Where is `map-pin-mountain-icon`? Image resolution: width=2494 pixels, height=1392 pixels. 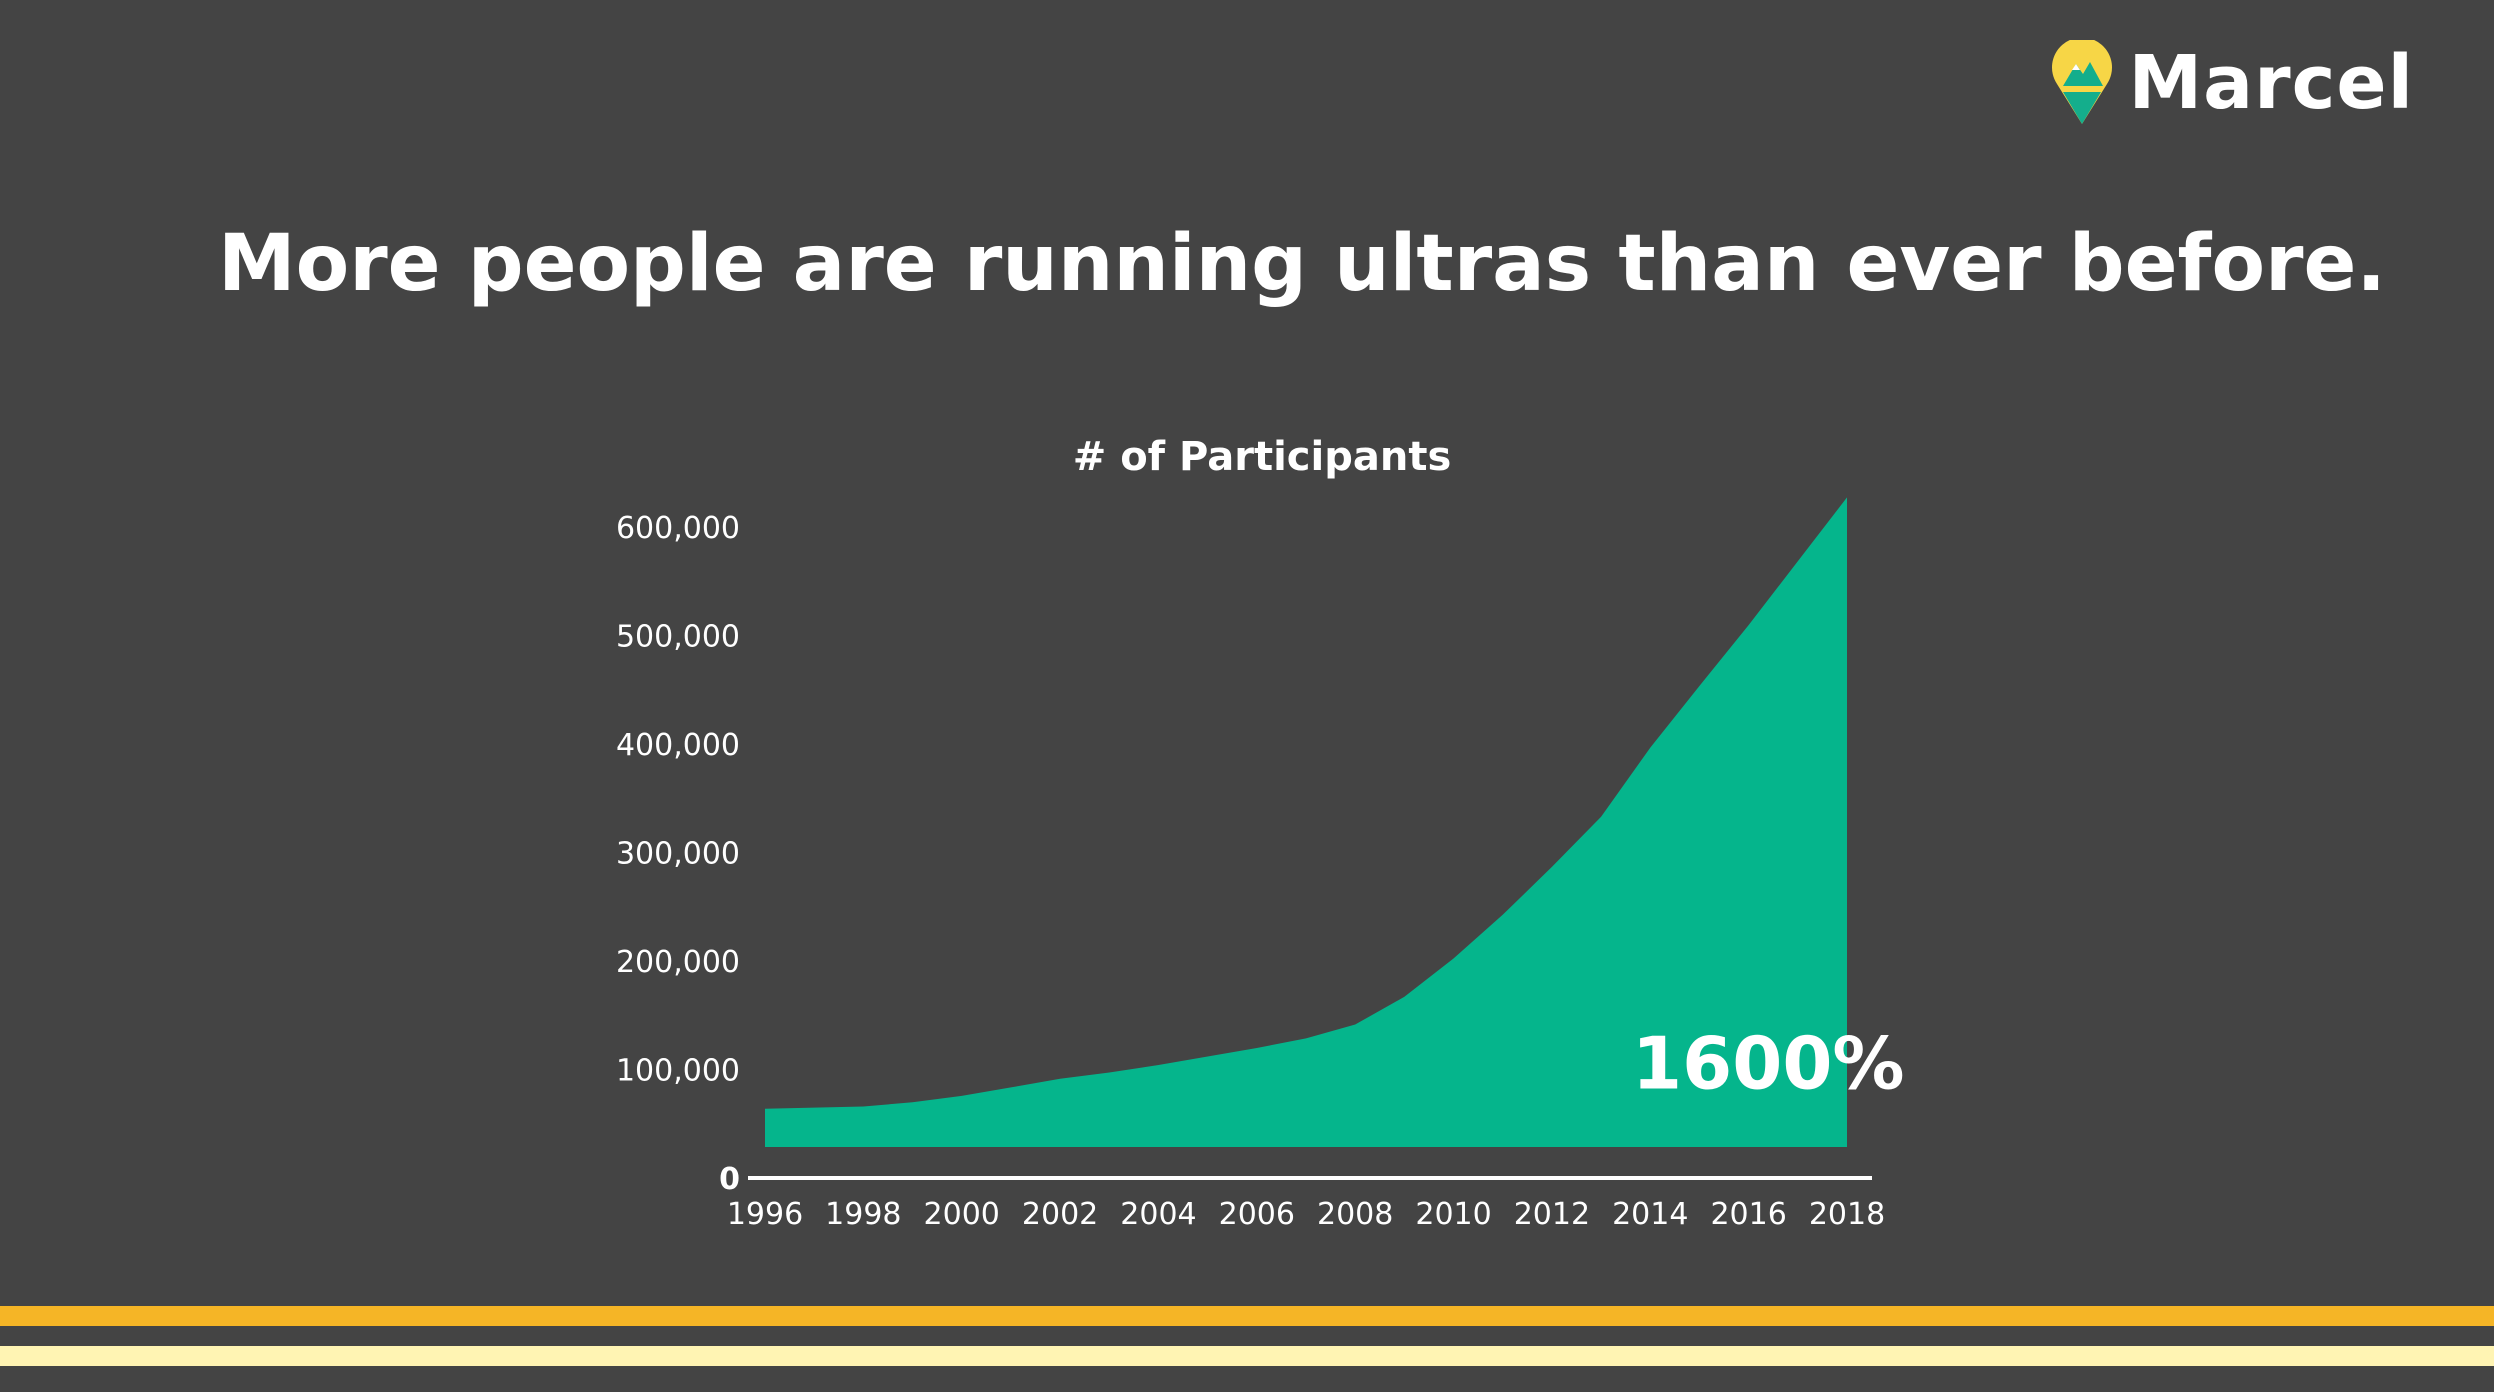 map-pin-mountain-icon is located at coordinates (2081, 82).